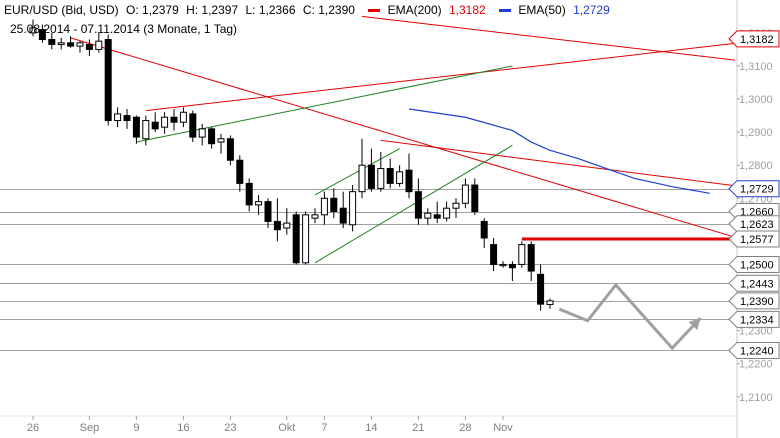 Image resolution: width=780 pixels, height=438 pixels. I want to click on price-level-label: 1,2623, so click(757, 225).